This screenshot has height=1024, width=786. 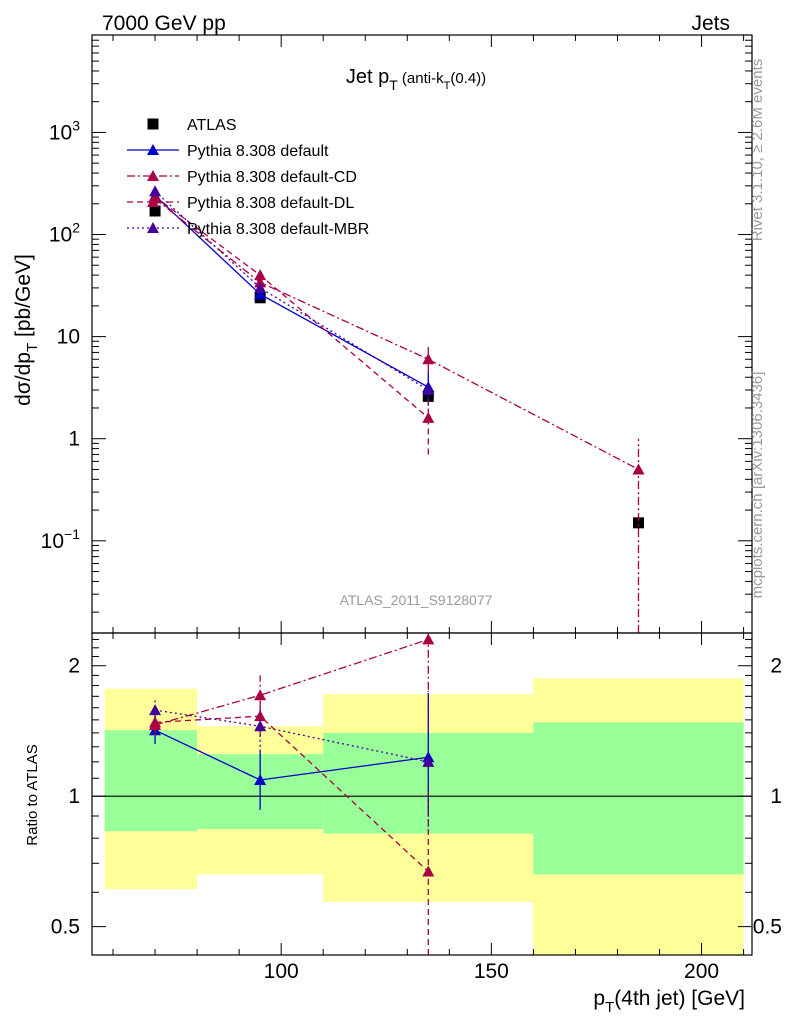 I want to click on legend-item-atlas: ATLAS, so click(x=192, y=125).